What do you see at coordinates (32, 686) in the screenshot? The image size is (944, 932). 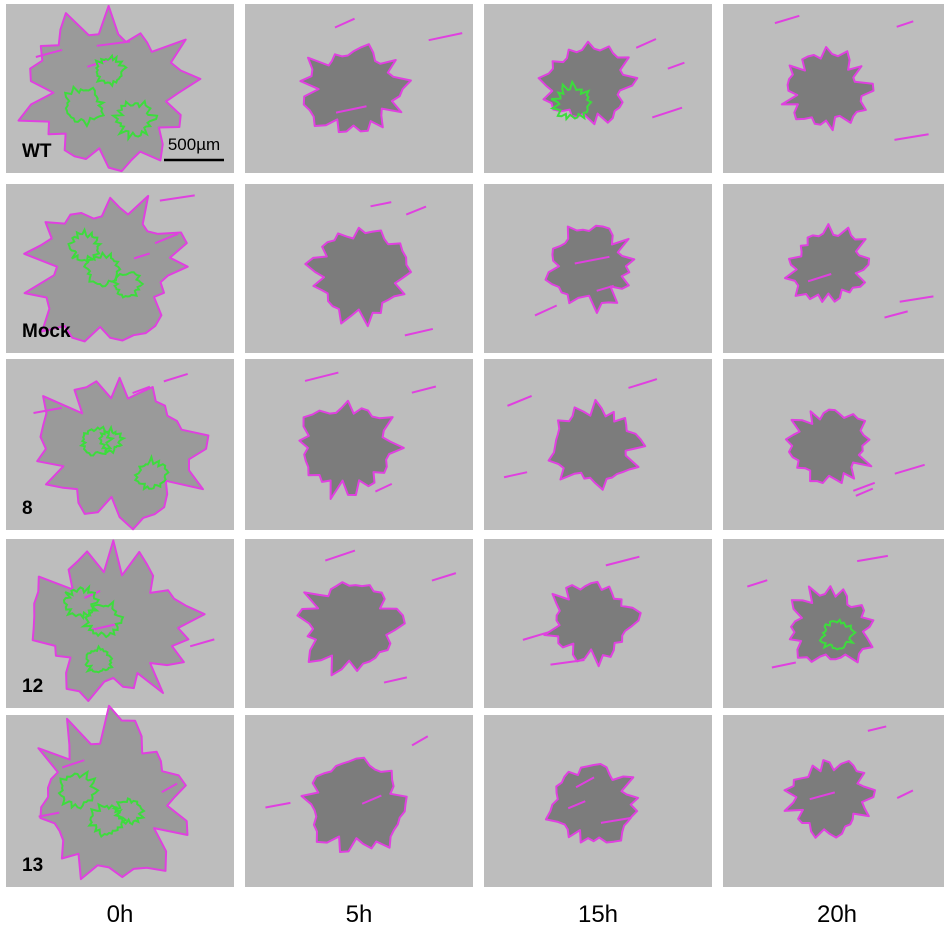 I see `row-label: 12` at bounding box center [32, 686].